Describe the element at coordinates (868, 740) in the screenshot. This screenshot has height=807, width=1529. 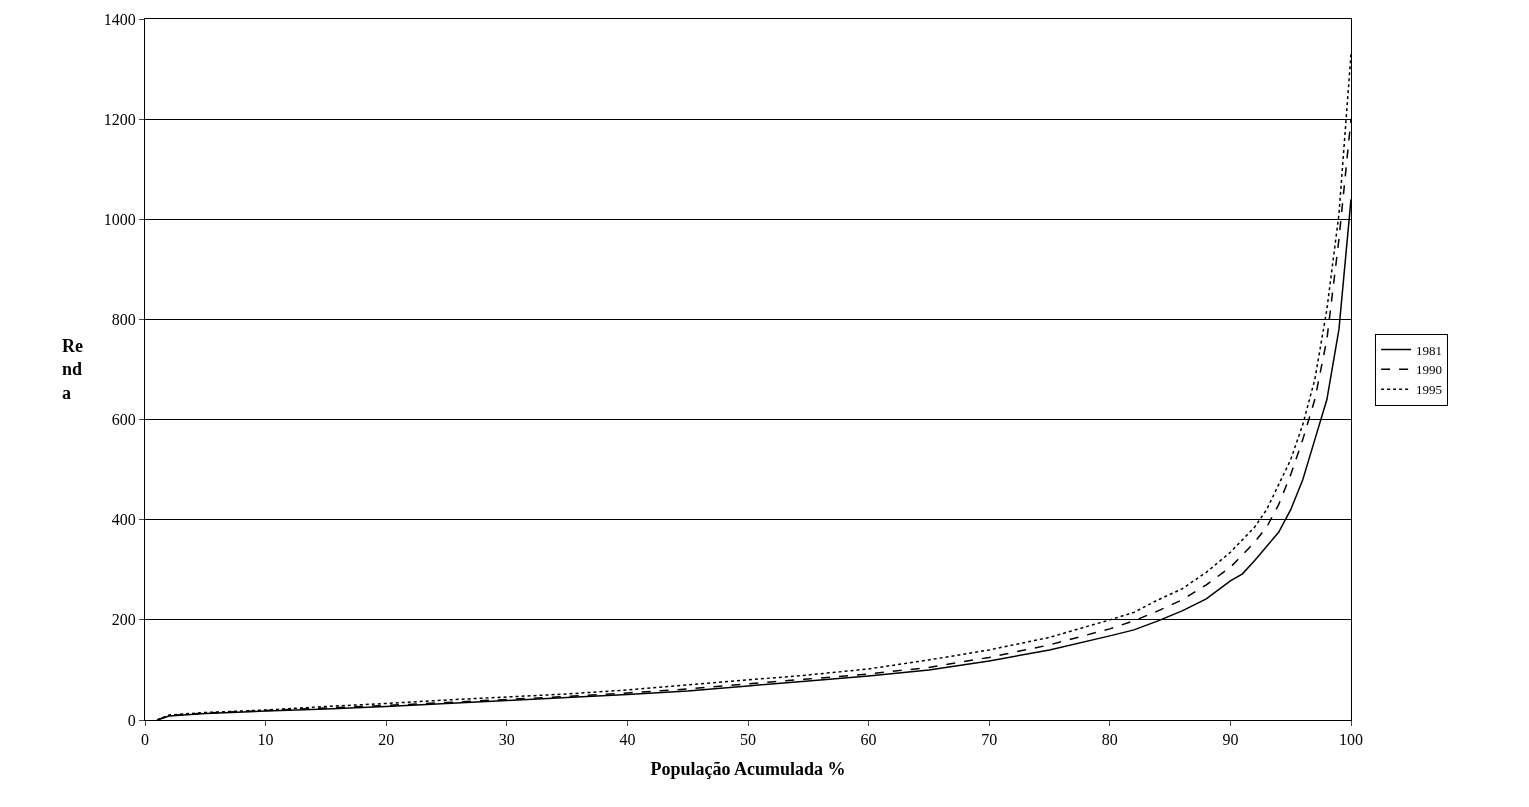
I see `x-tick-label: 60` at that location.